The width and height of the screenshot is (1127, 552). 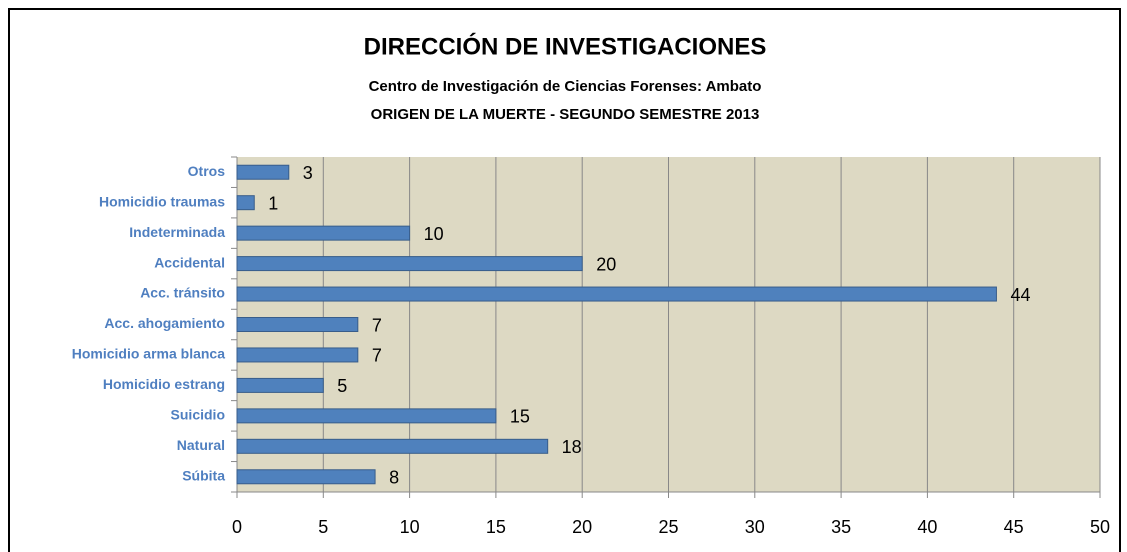 I want to click on data-label: 3, so click(x=308, y=173).